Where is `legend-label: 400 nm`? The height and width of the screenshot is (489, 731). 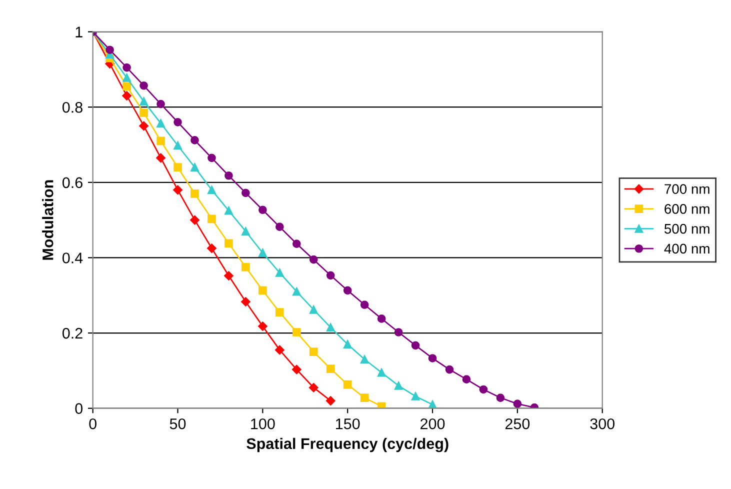
legend-label: 400 nm is located at coordinates (687, 249).